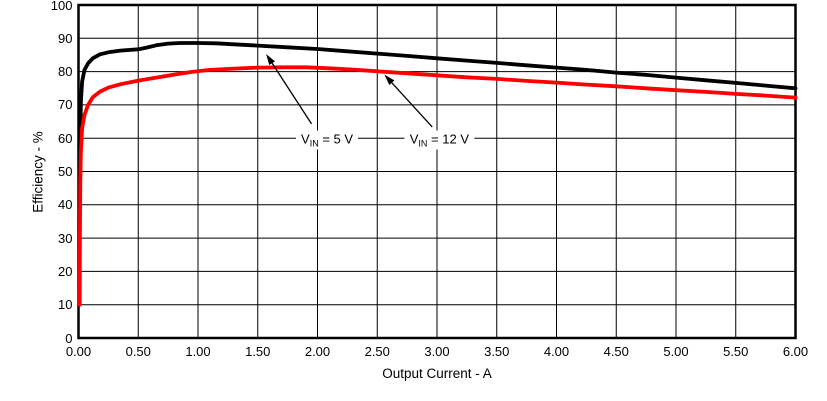 The image size is (827, 401). Describe the element at coordinates (377, 351) in the screenshot. I see `x-tick-label: 2.50` at that location.